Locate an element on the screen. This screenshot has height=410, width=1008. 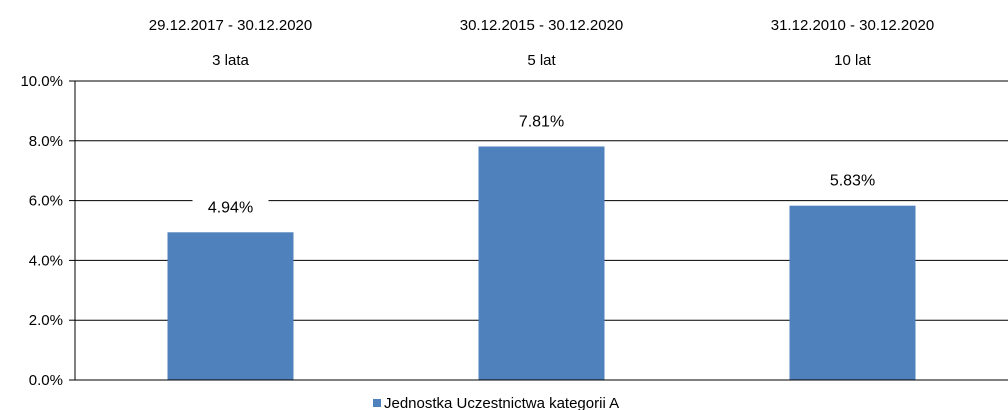
y-tick-labels: 0.0% 2.0% 4.0% 6.0% 8.0% 10.0% is located at coordinates (41, 231).